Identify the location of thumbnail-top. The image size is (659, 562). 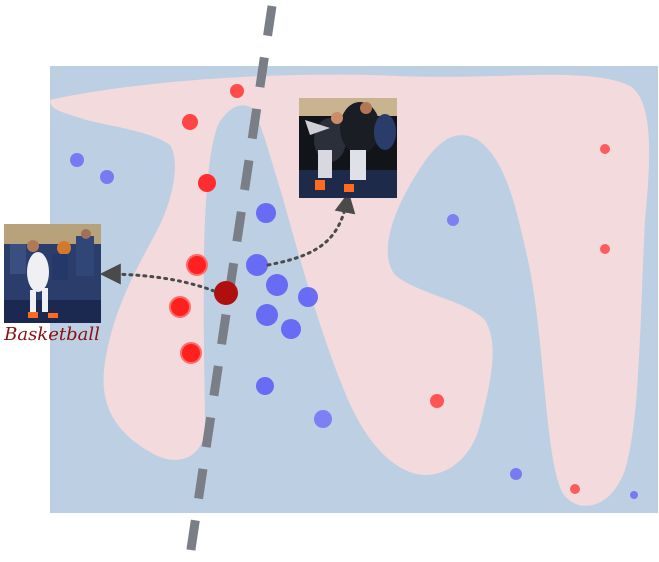
(348, 148).